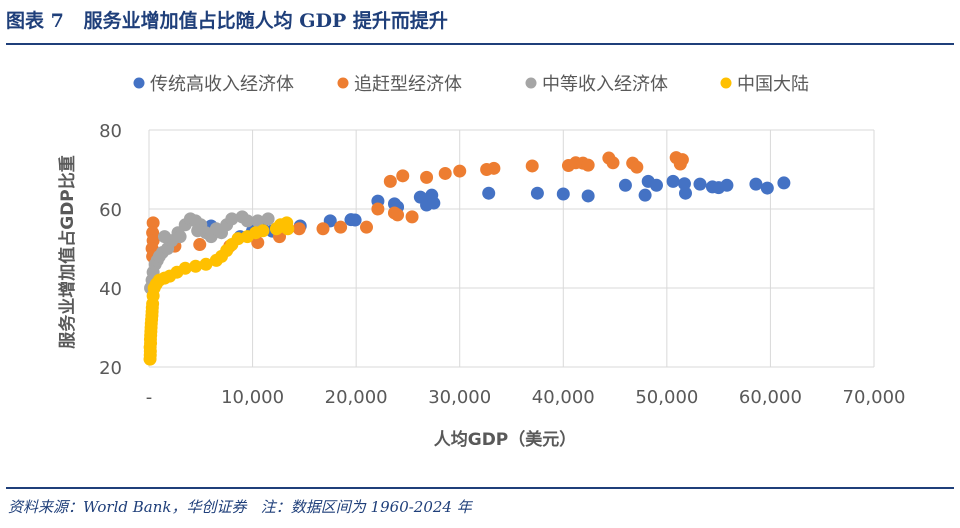 This screenshot has height=528, width=960. I want to click on footer-rule, so click(480, 488).